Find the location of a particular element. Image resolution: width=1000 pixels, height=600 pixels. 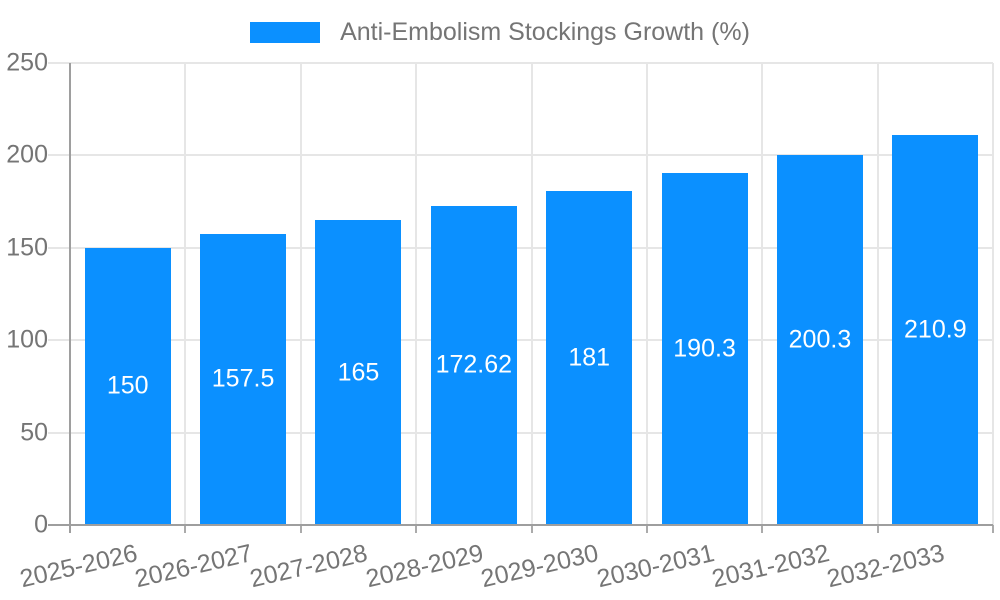

y-axis-tick-label: 100 is located at coordinates (27, 339).